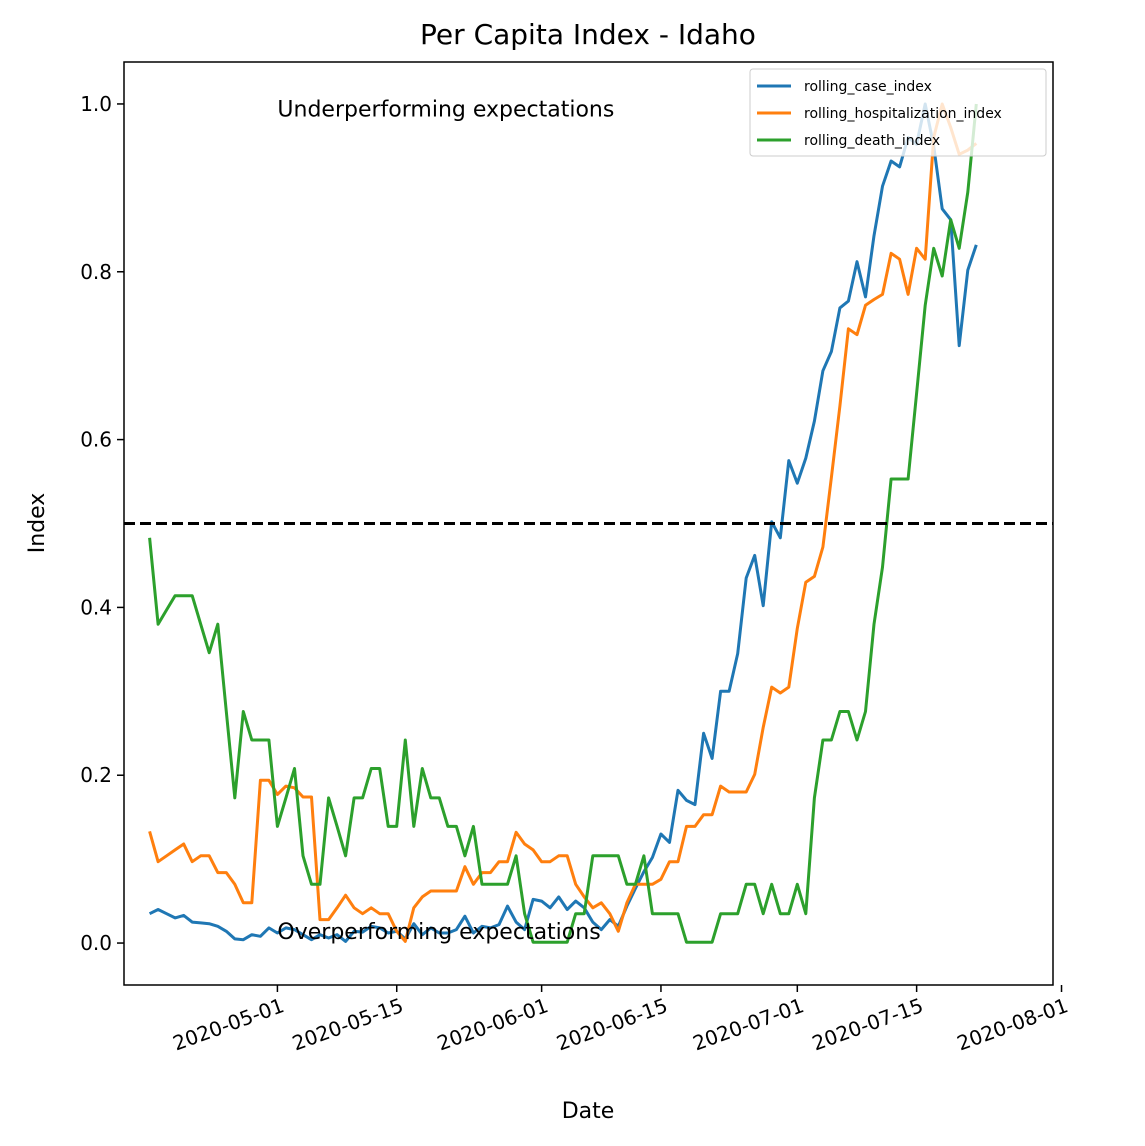 The width and height of the screenshot is (1145, 1146). Describe the element at coordinates (96, 440) in the screenshot. I see `y-tick-label: 0.6` at that location.